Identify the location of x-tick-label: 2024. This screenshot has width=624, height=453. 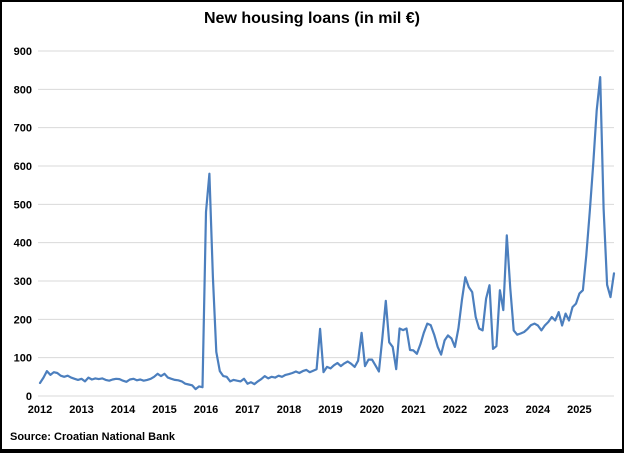
(538, 410).